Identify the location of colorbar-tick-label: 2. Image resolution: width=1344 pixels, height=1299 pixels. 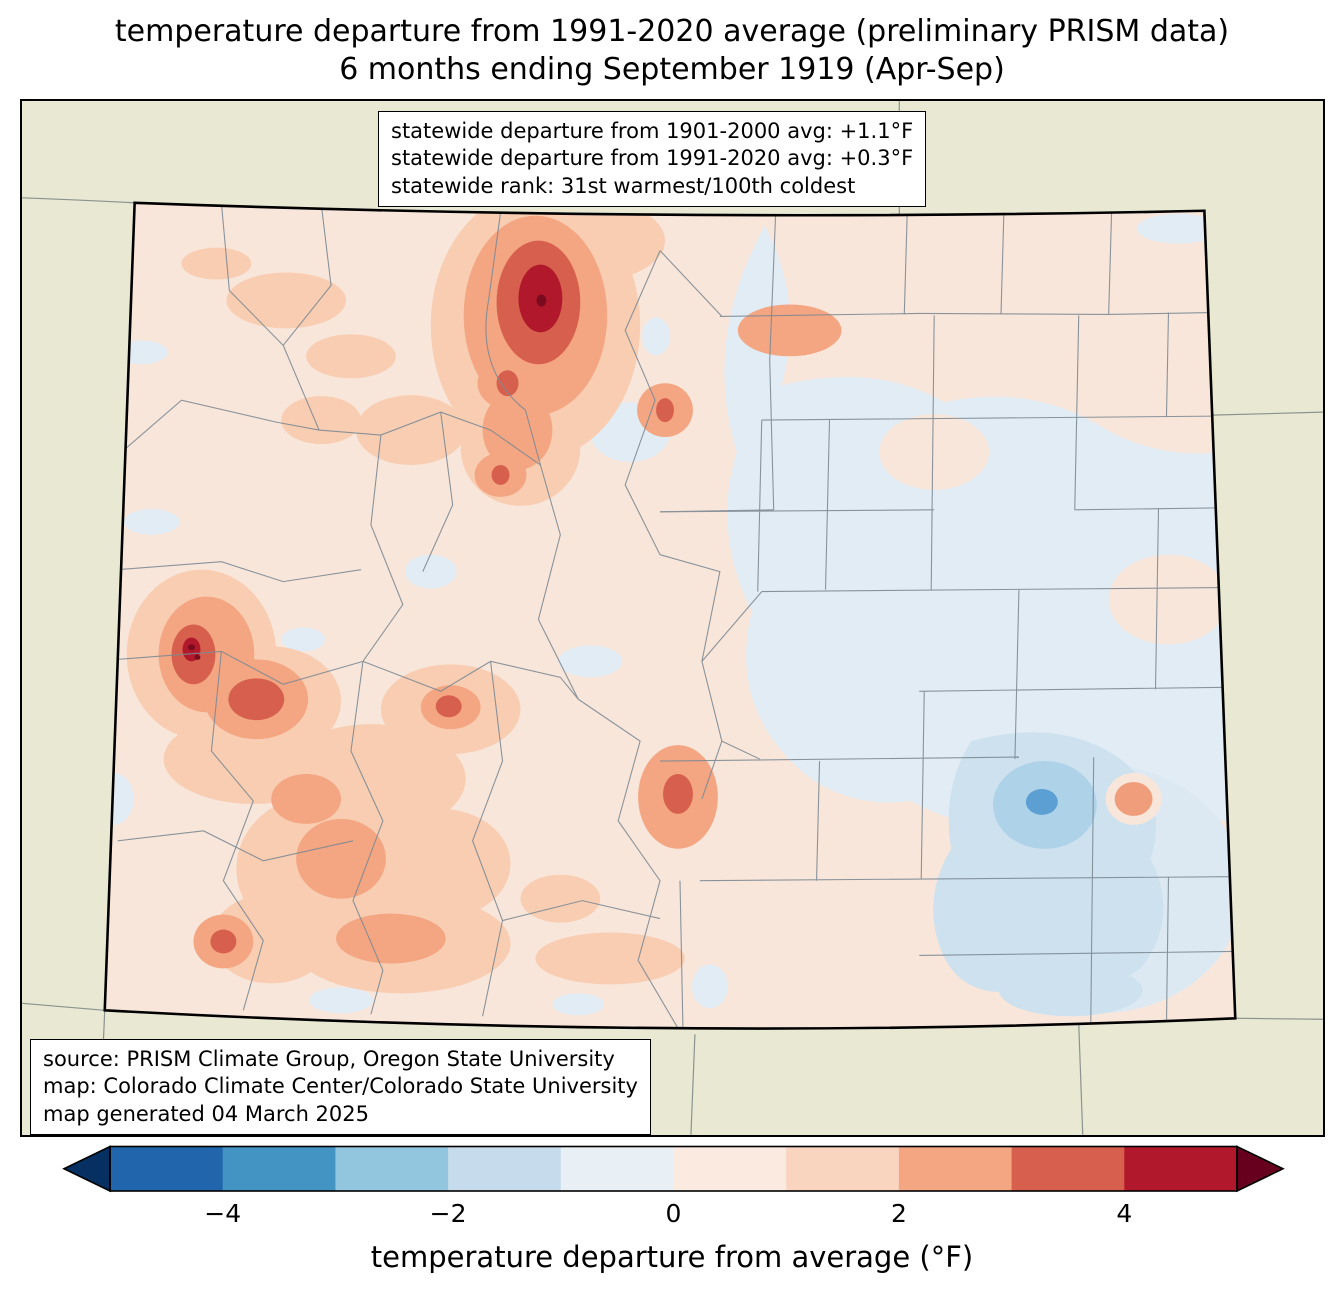
(898, 1213).